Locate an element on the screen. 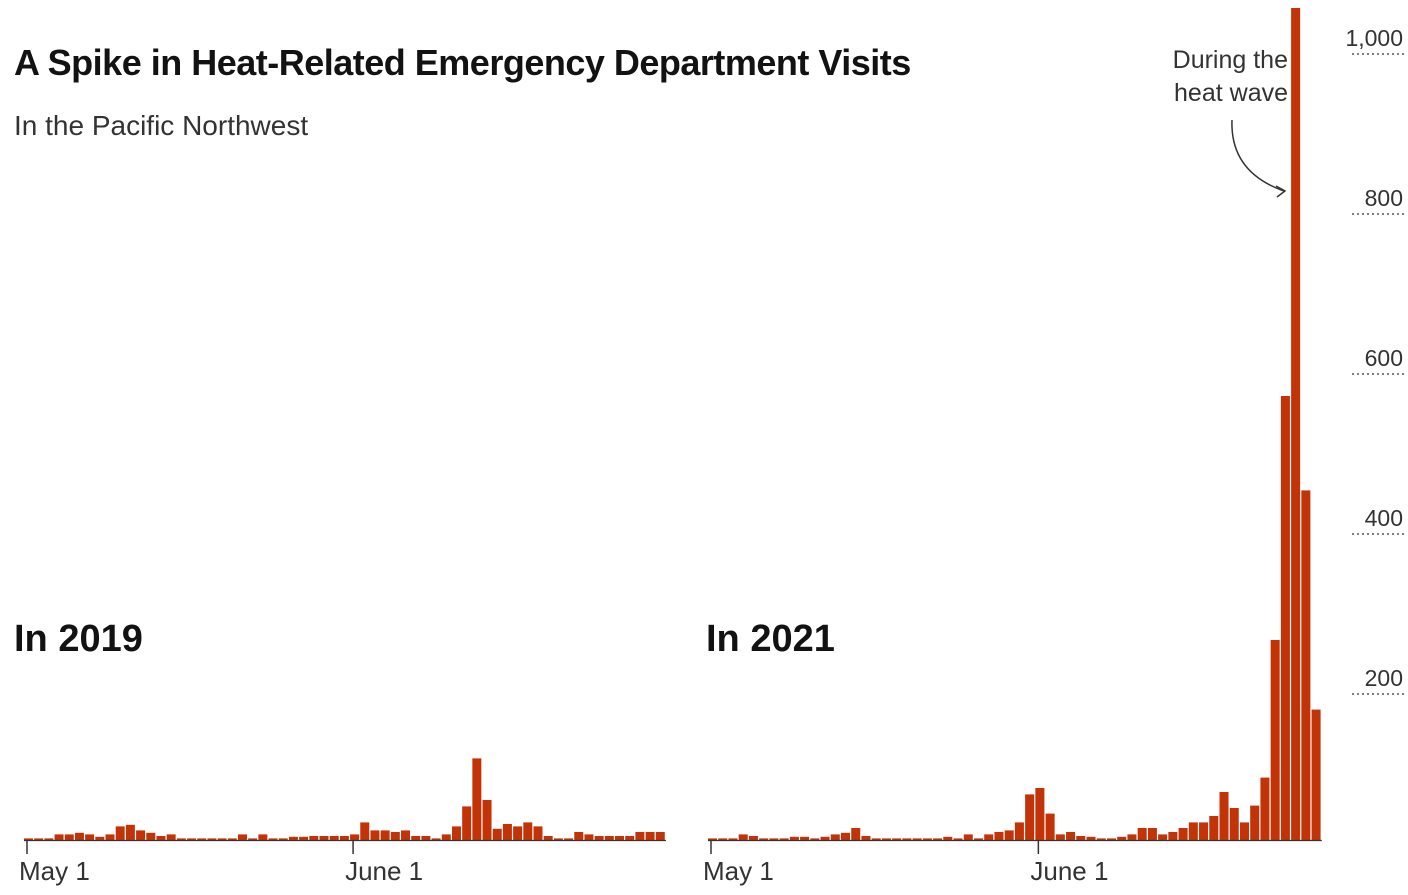 This screenshot has height=895, width=1408. annotation-arrow is located at coordinates (1258, 155).